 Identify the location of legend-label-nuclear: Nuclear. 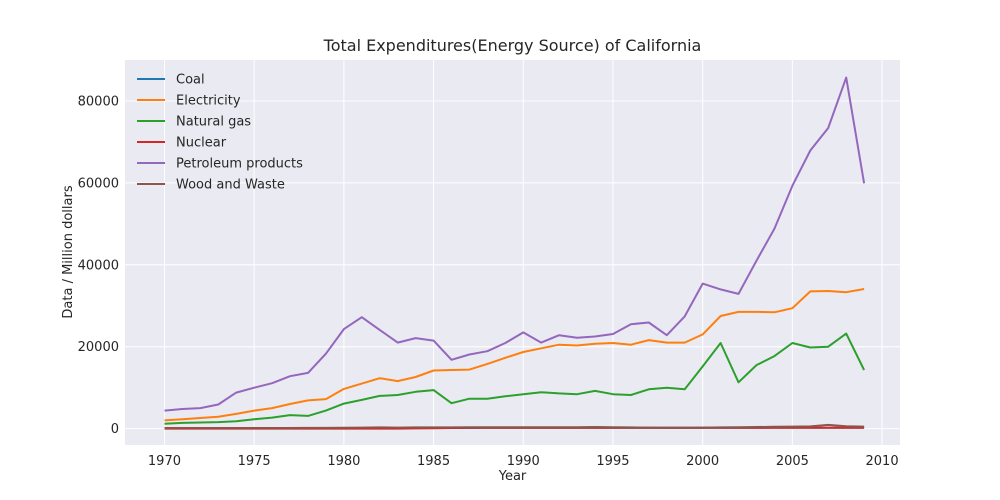
(201, 143).